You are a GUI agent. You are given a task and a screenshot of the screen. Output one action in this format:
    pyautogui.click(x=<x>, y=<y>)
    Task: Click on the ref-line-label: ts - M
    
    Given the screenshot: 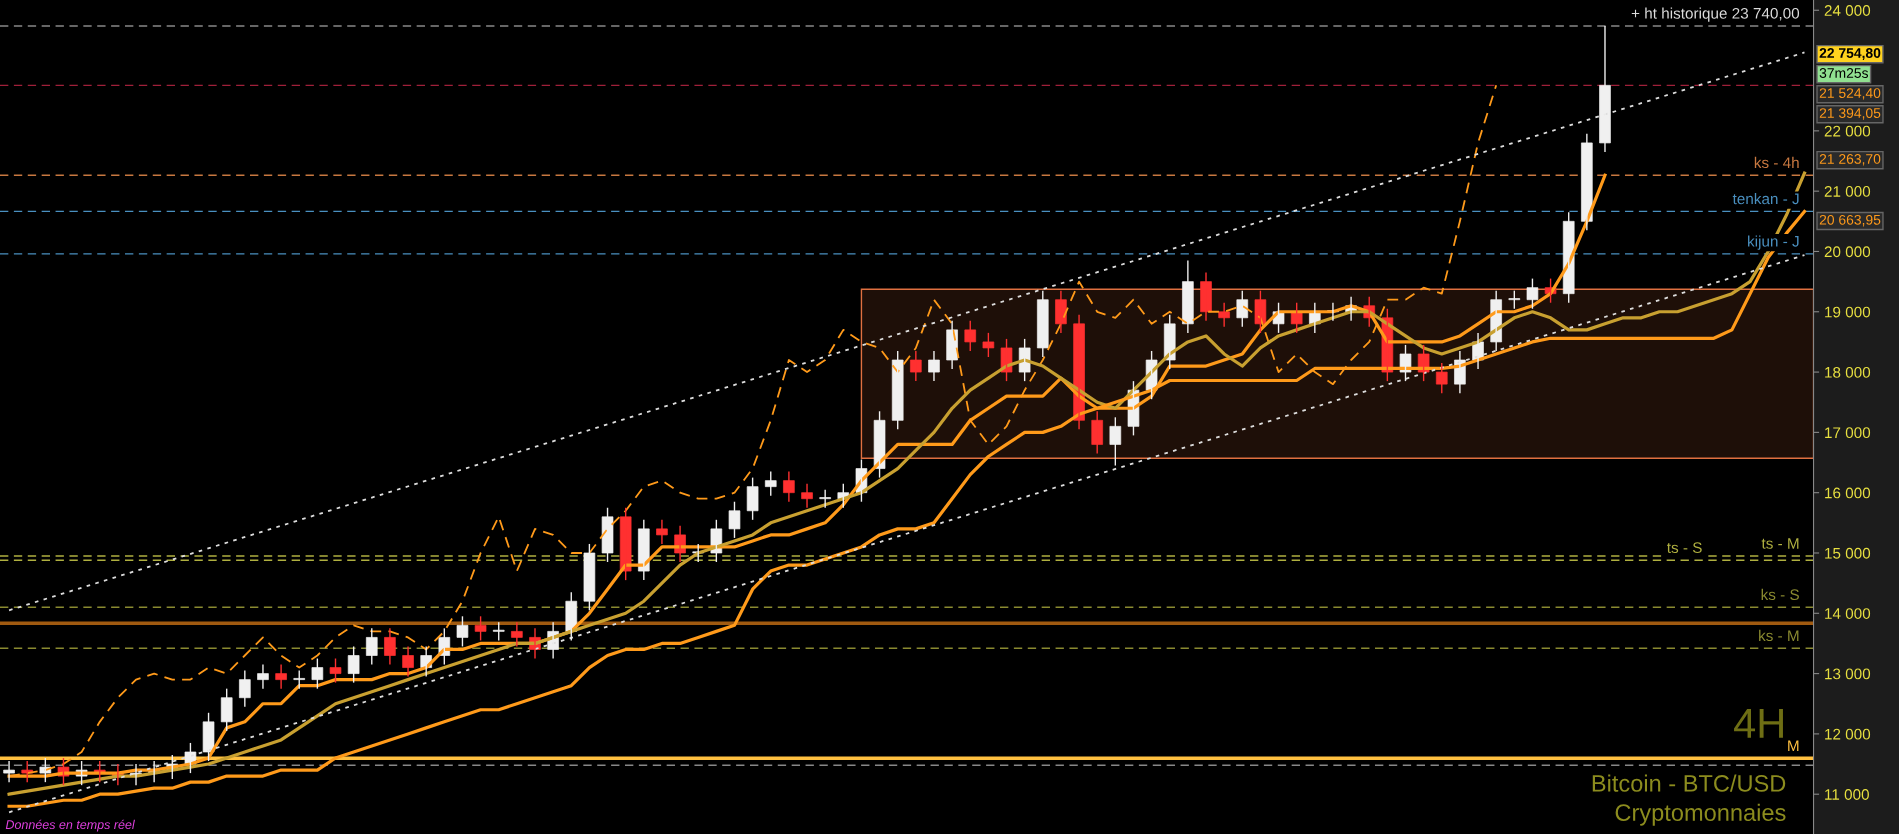 What is the action you would take?
    pyautogui.click(x=1780, y=543)
    